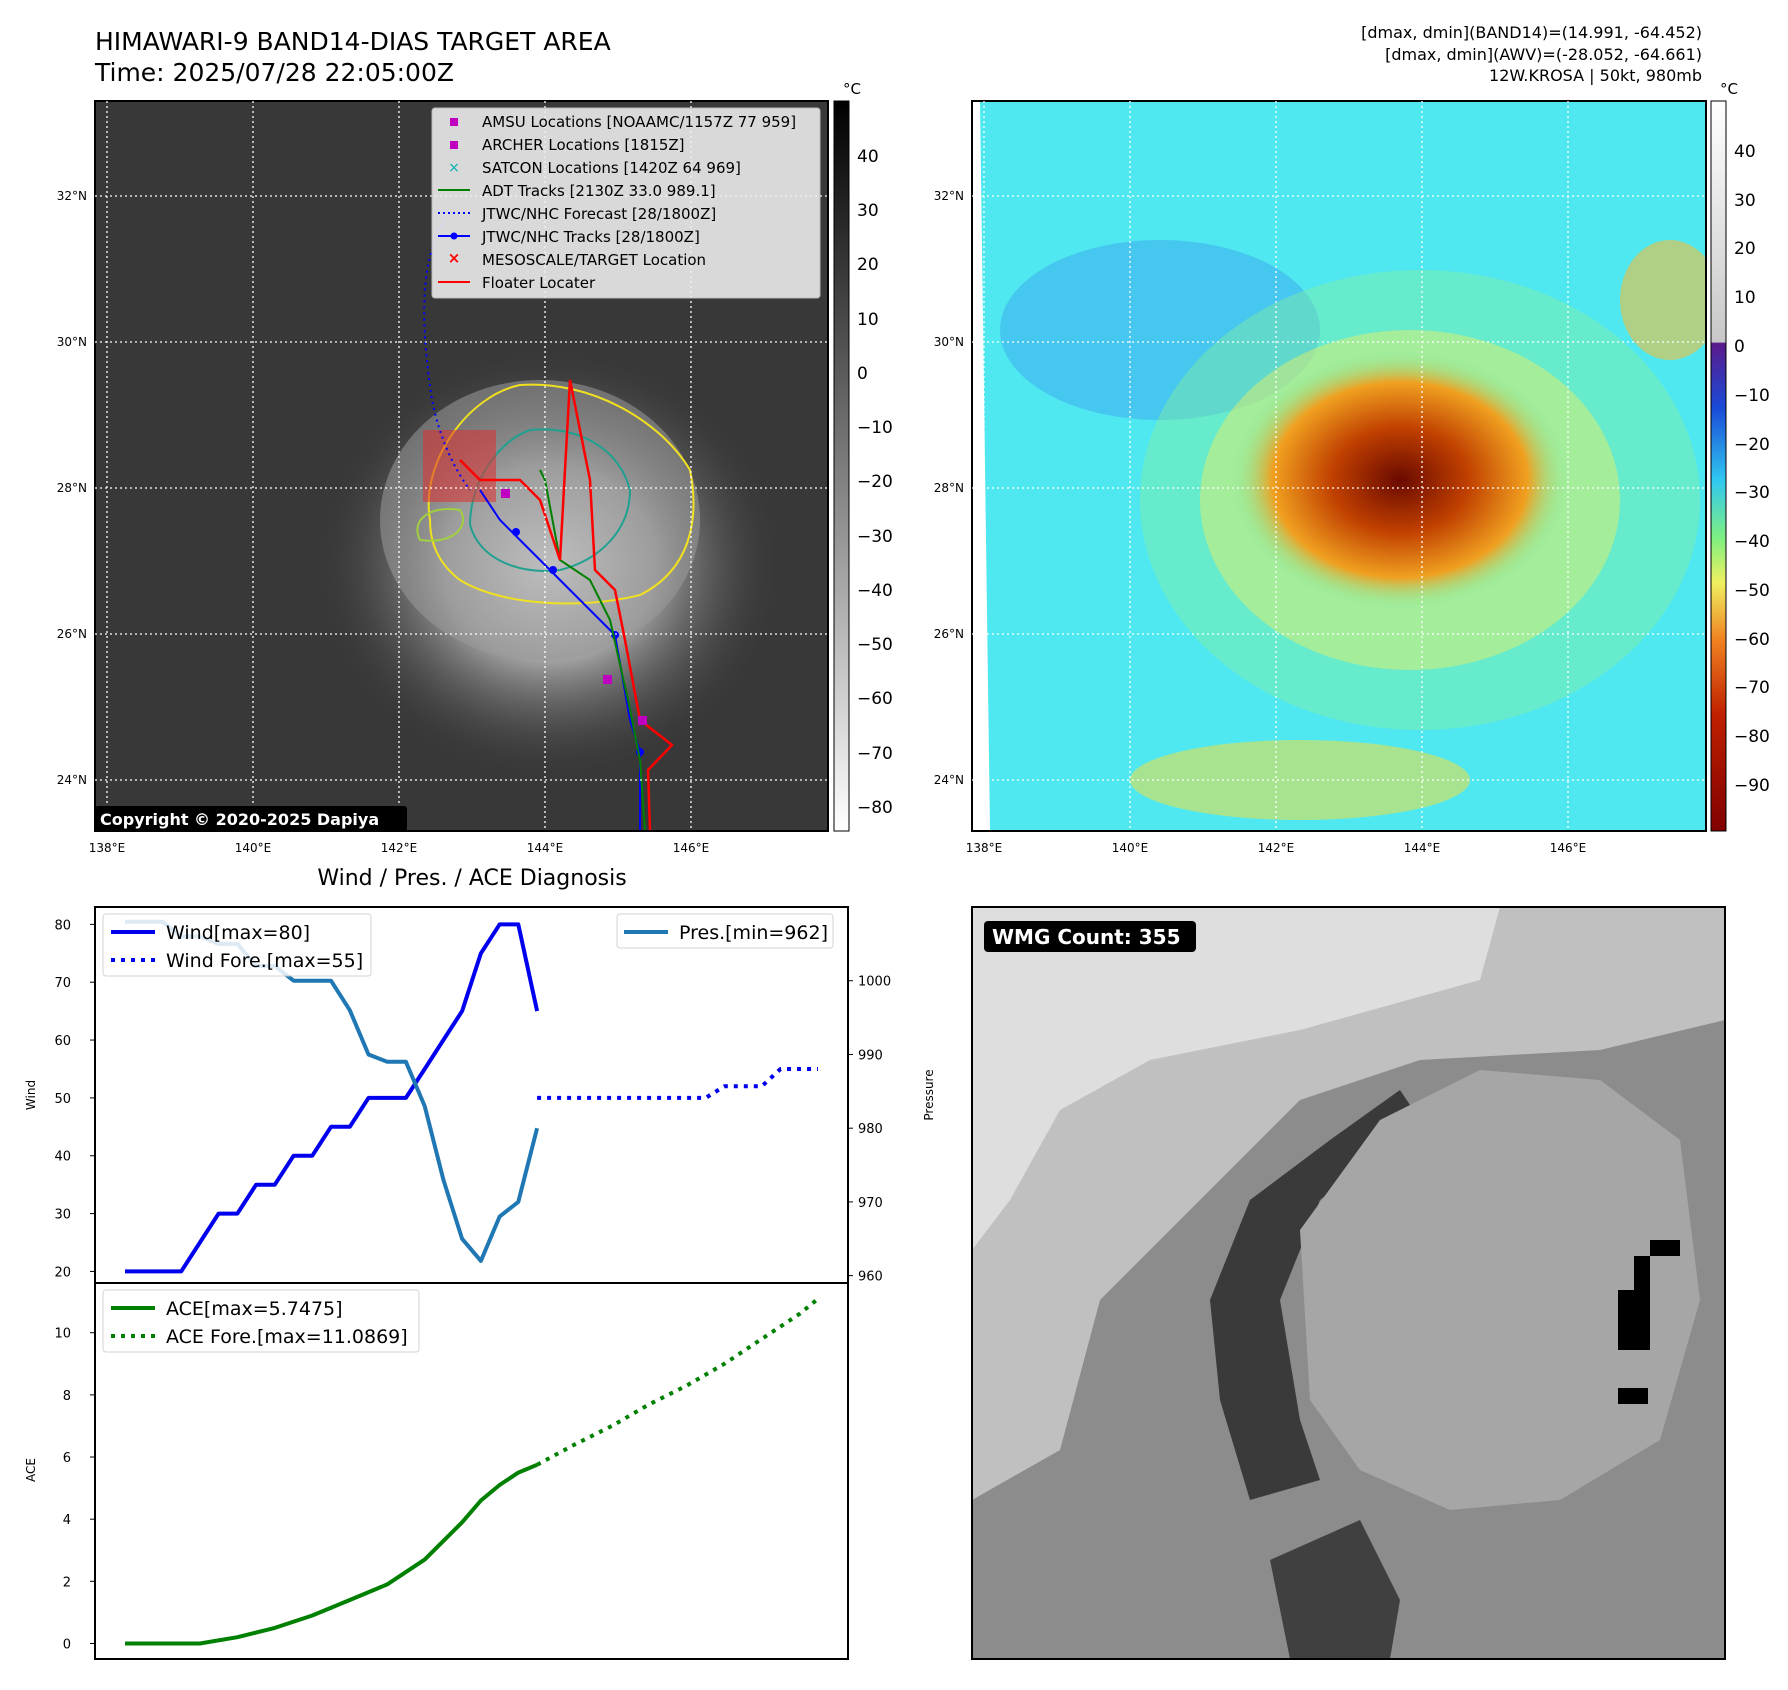  What do you see at coordinates (505, 493) in the screenshot?
I see `amsu-location-marker` at bounding box center [505, 493].